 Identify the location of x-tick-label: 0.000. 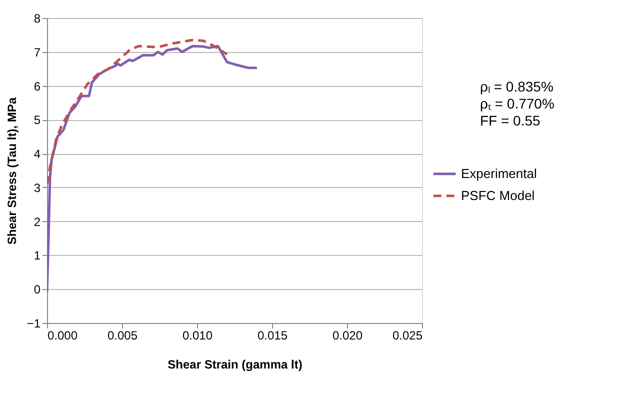
(63, 335).